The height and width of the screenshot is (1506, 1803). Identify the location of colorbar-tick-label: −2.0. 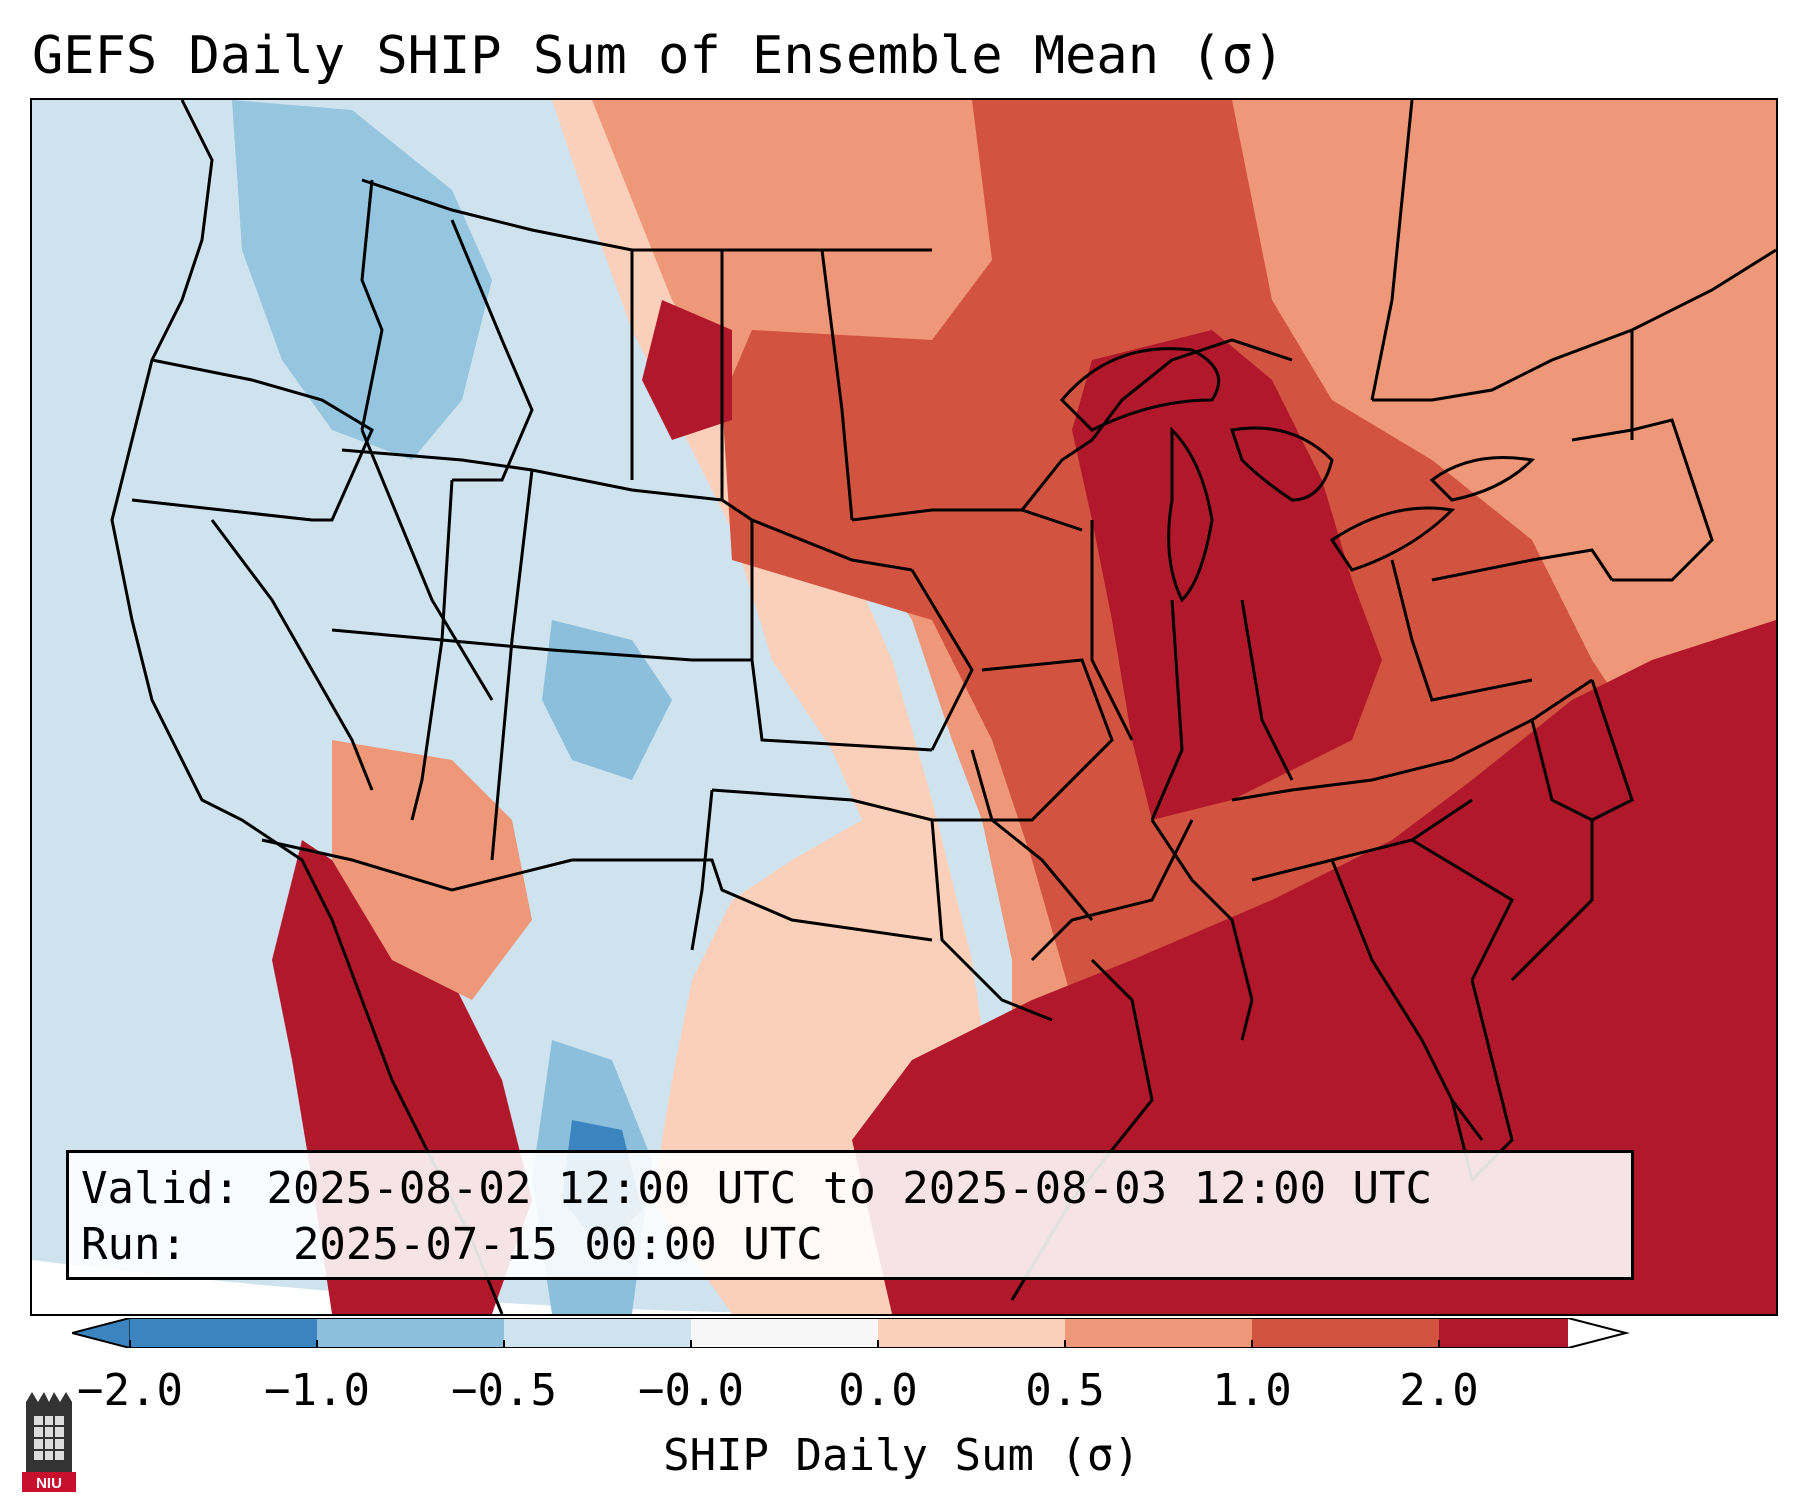
(130, 1390).